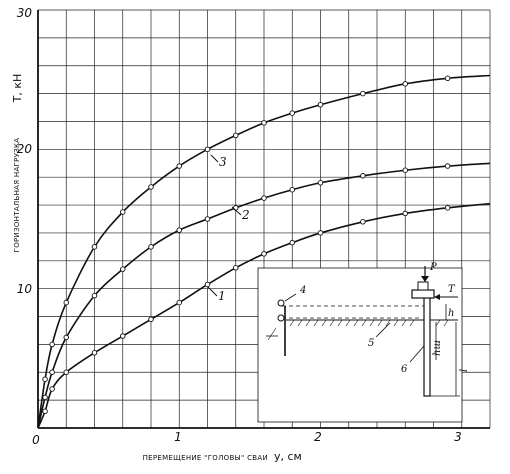 The width and height of the screenshot is (510, 474). Describe the element at coordinates (281, 303) in the screenshot. I see `dial-gauge-upper` at that location.